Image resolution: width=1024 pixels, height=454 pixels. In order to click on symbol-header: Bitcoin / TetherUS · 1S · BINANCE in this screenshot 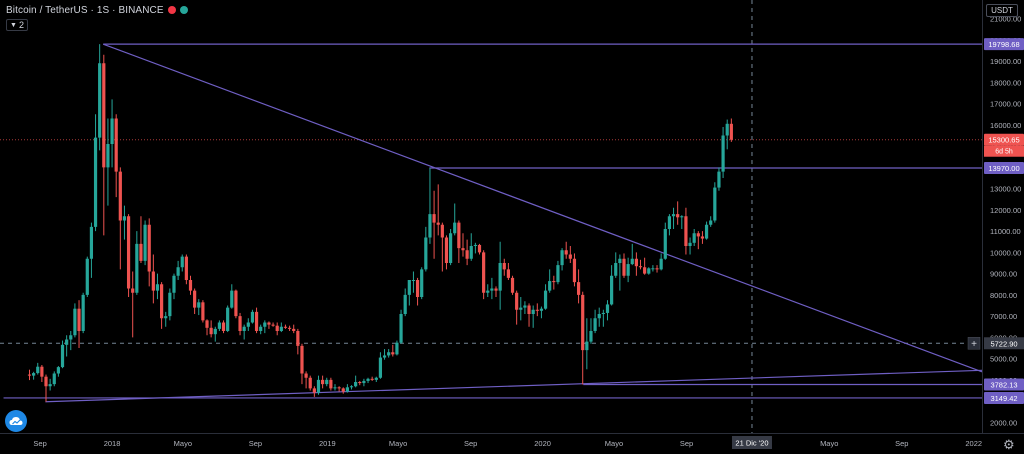, I will do `click(97, 10)`.